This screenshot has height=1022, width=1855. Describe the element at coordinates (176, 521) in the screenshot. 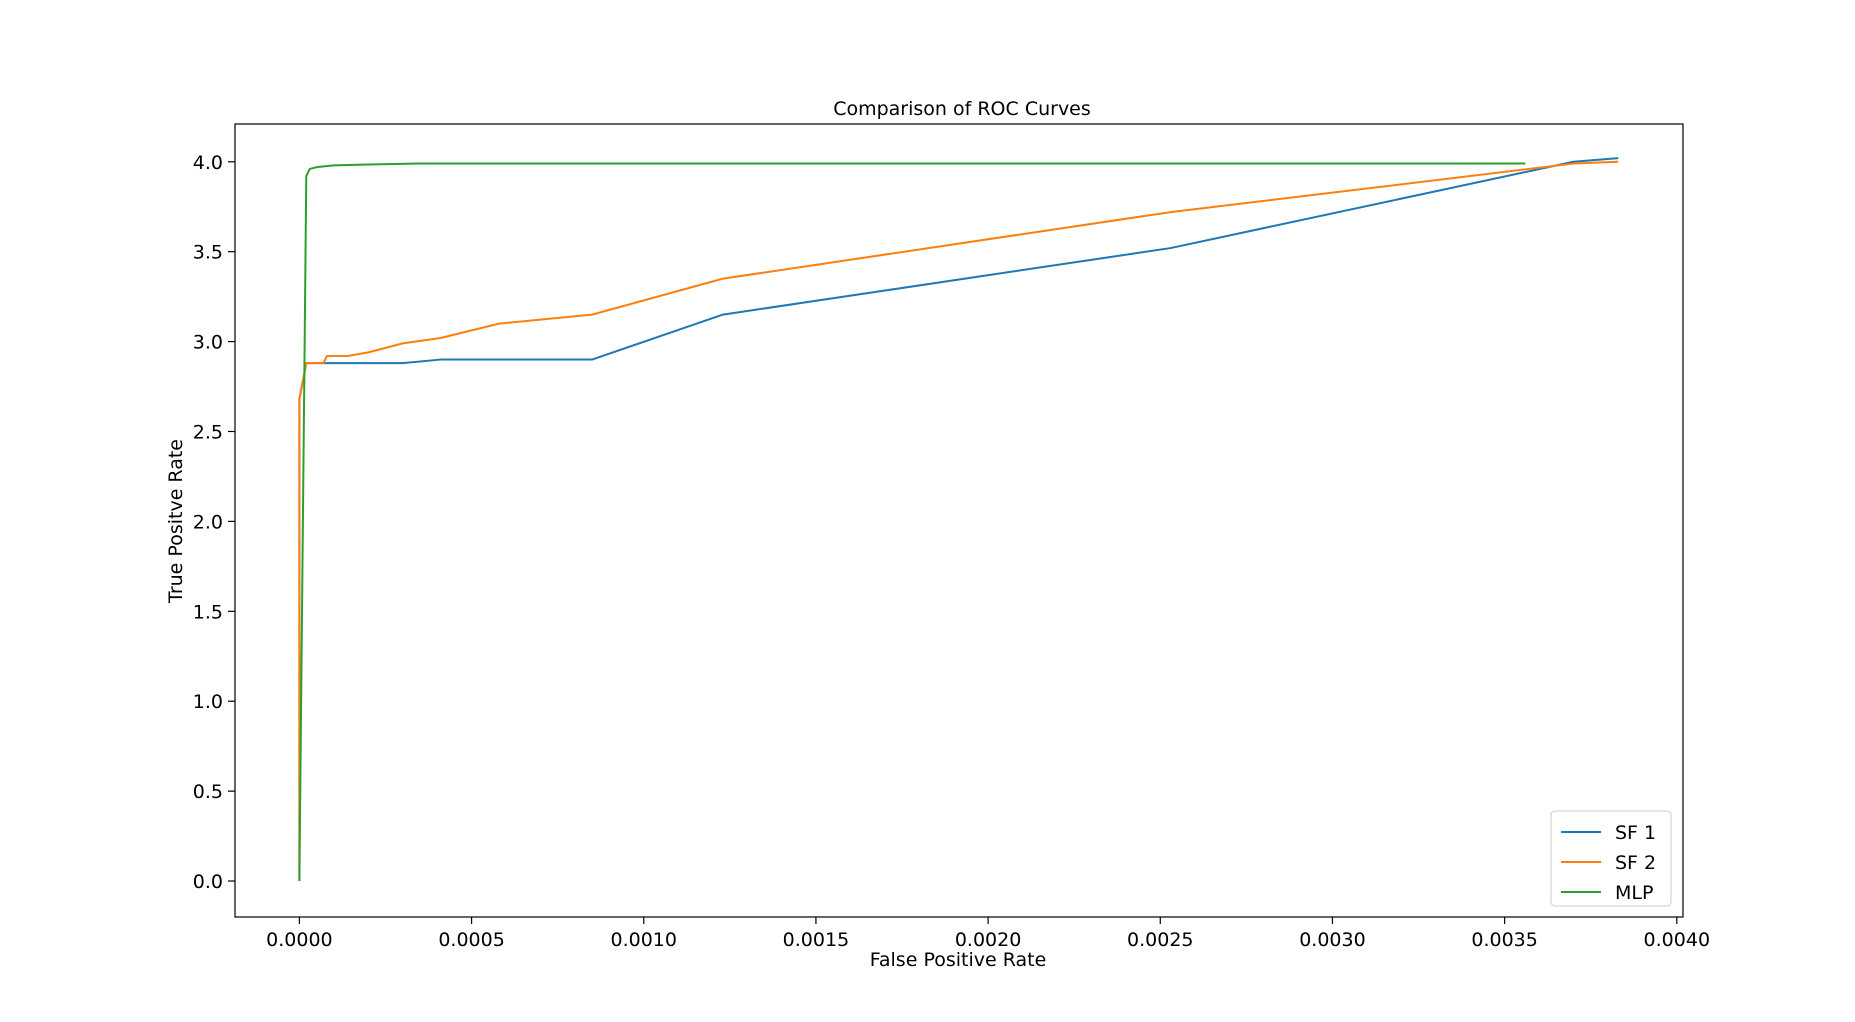

I see `y-axis-label: True Positve Rate` at that location.